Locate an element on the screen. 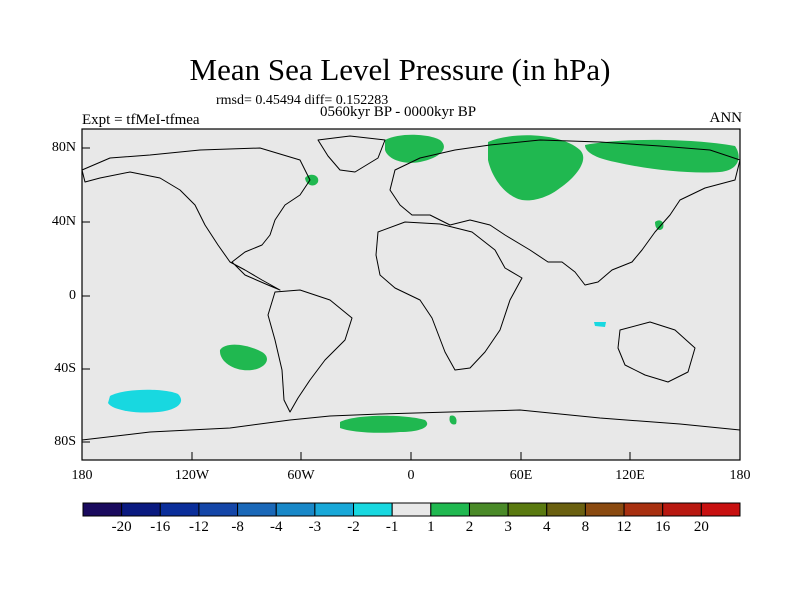 This screenshot has width=800, height=600. anomaly-patch-south-pacific-cyan is located at coordinates (145, 401).